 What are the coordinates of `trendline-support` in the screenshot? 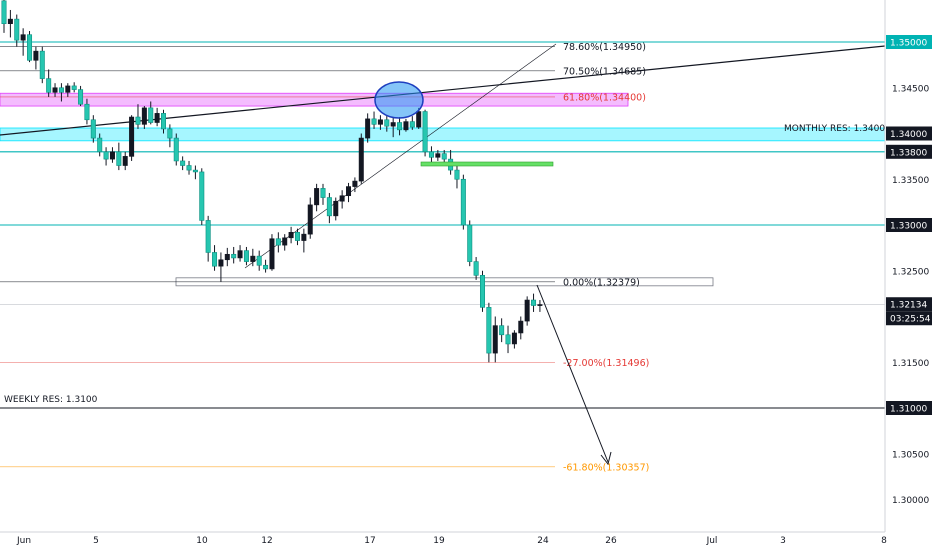 It's located at (400, 156).